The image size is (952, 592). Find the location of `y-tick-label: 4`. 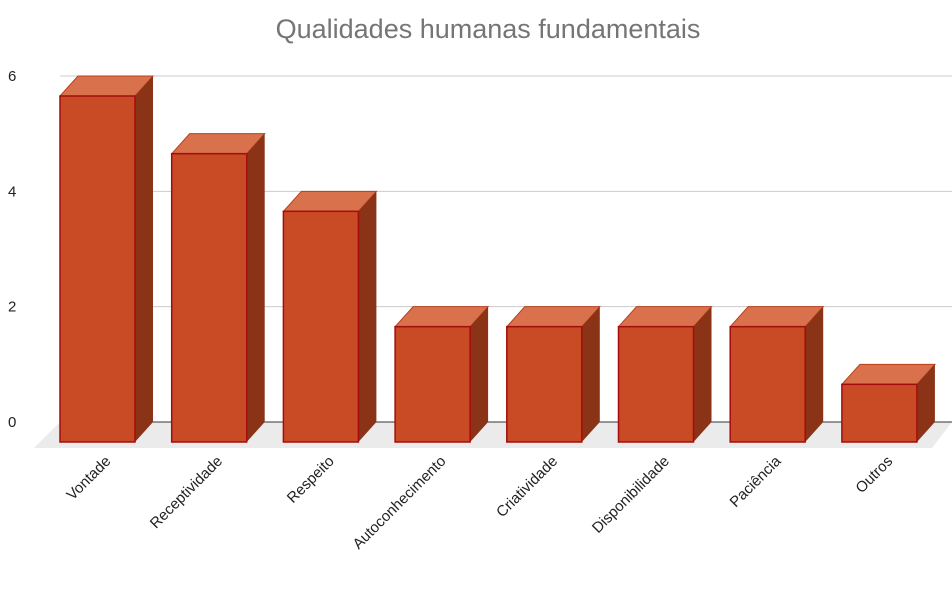

y-tick-label: 4 is located at coordinates (12, 191).